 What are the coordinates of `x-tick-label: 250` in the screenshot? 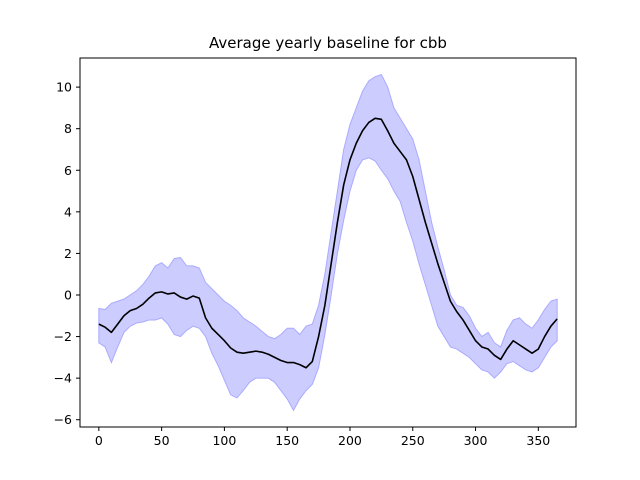 It's located at (413, 440).